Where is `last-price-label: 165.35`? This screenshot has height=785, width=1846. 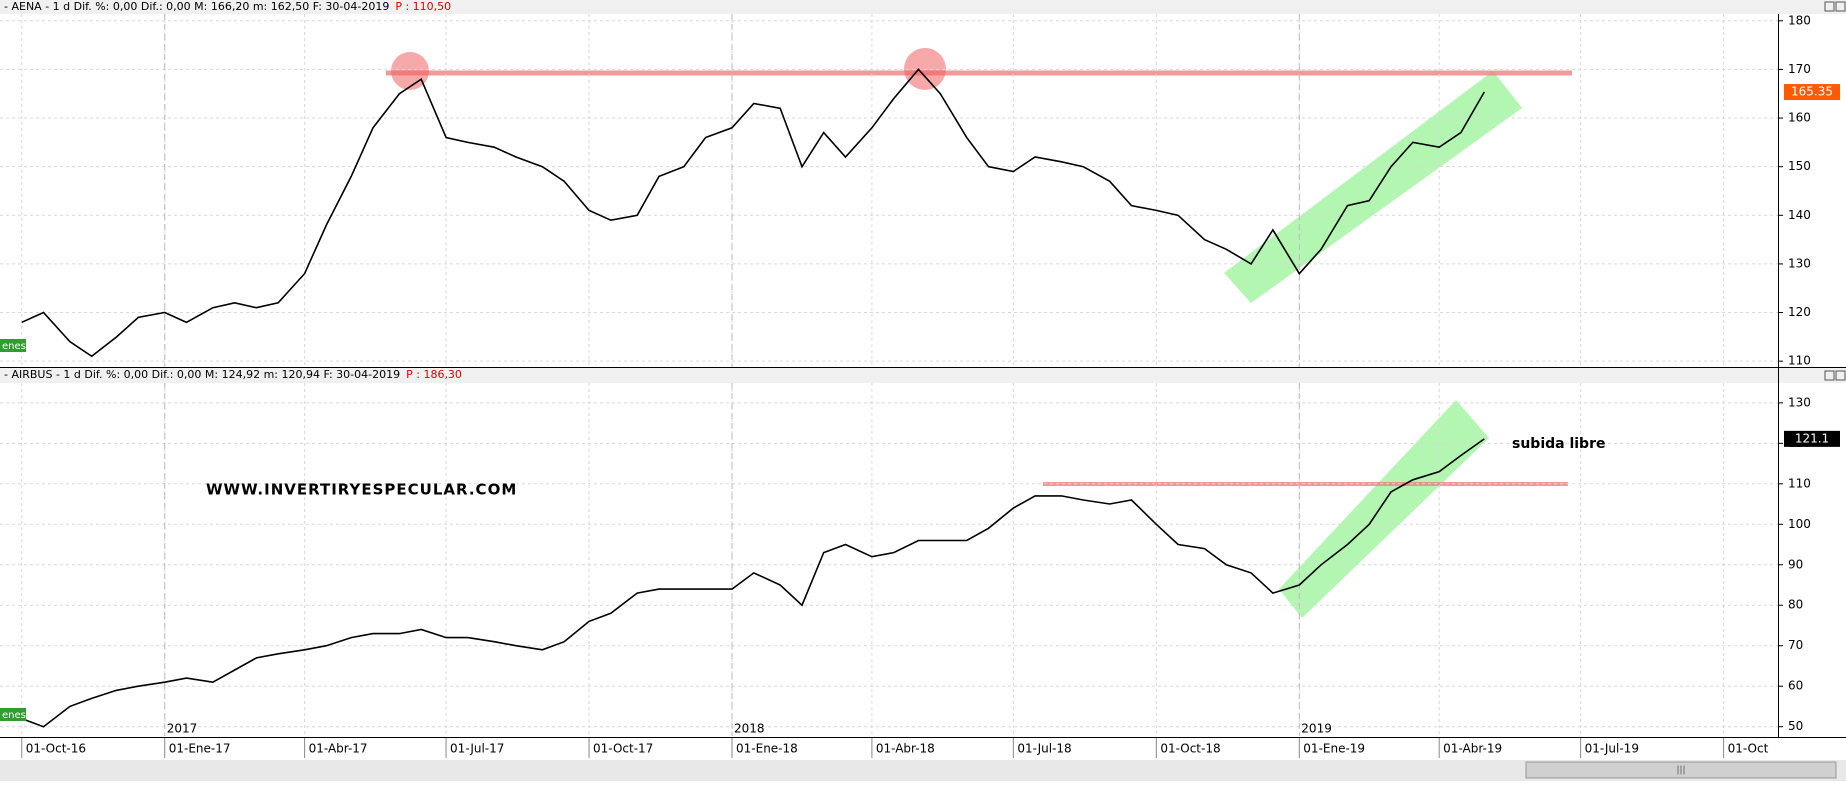 last-price-label: 165.35 is located at coordinates (1812, 92).